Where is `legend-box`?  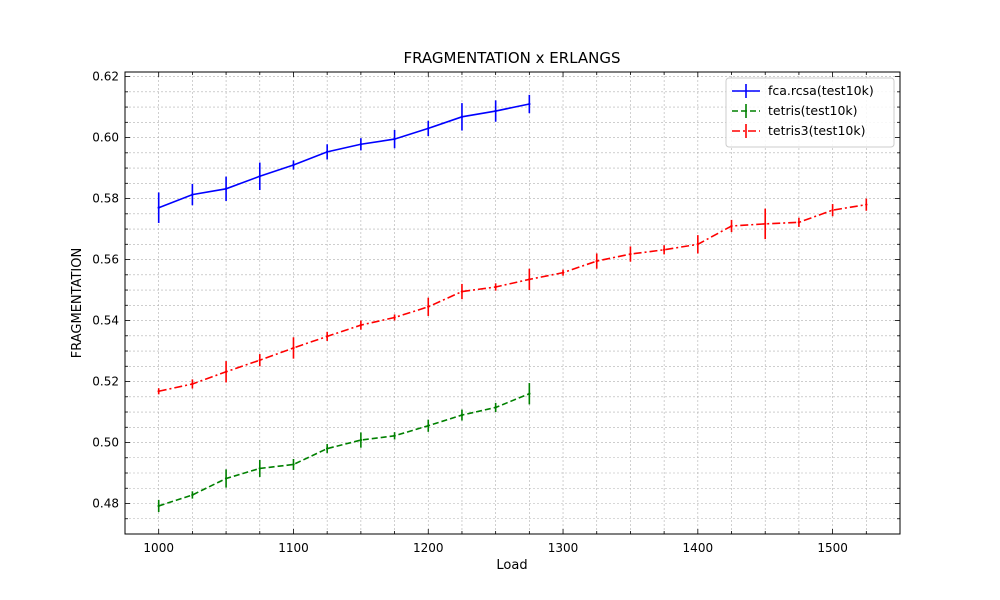 legend-box is located at coordinates (810, 112).